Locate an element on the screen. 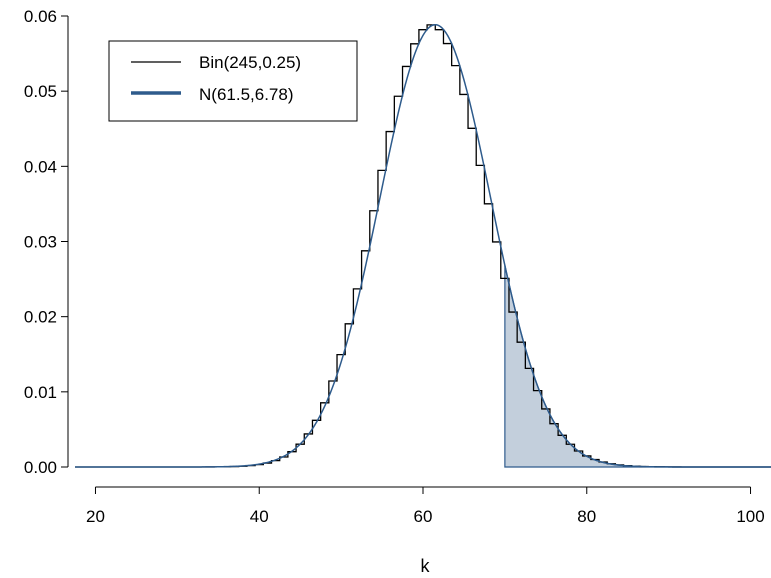 This screenshot has width=771, height=578. x-axis: 20 40 60 80 100 is located at coordinates (425, 506).